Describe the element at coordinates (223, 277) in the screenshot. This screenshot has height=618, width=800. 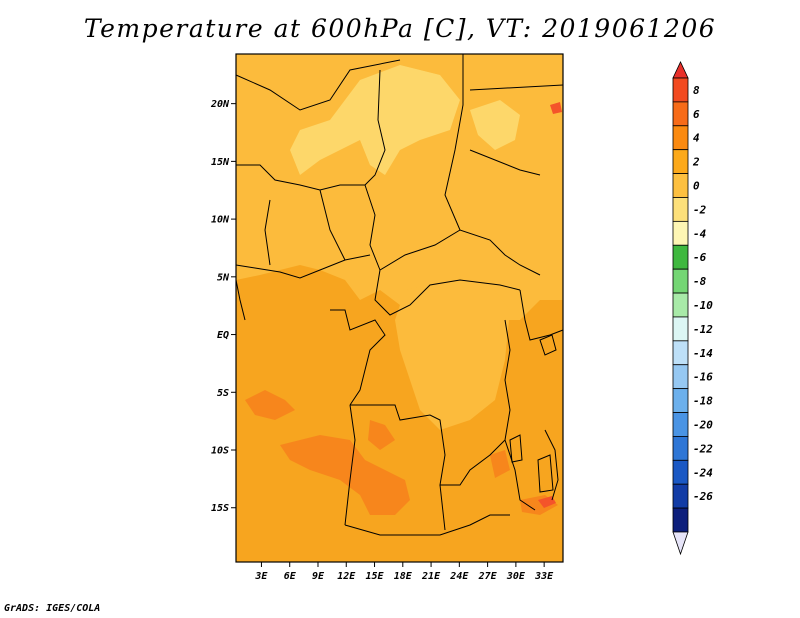
I see `lat-tick-label: 5N` at that location.